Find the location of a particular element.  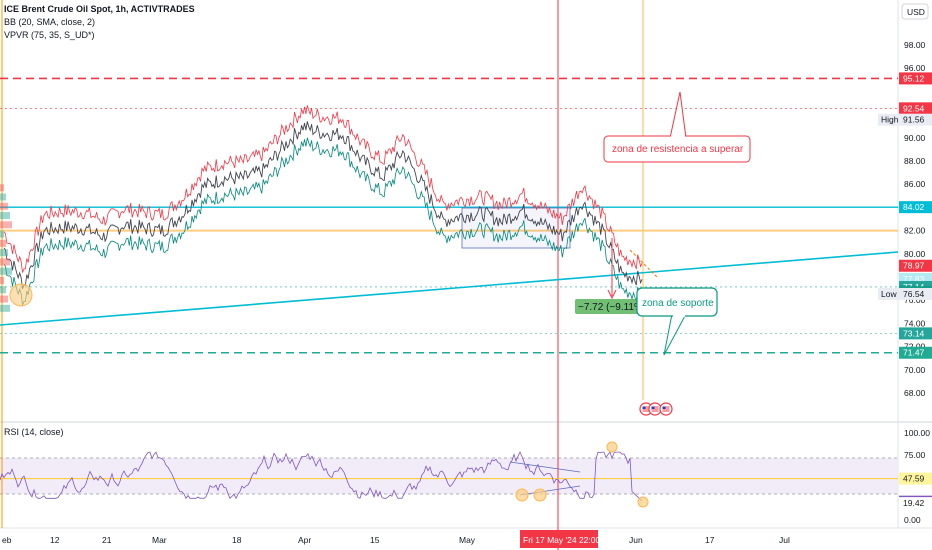

price-badge-label: 92.54 is located at coordinates (914, 108).